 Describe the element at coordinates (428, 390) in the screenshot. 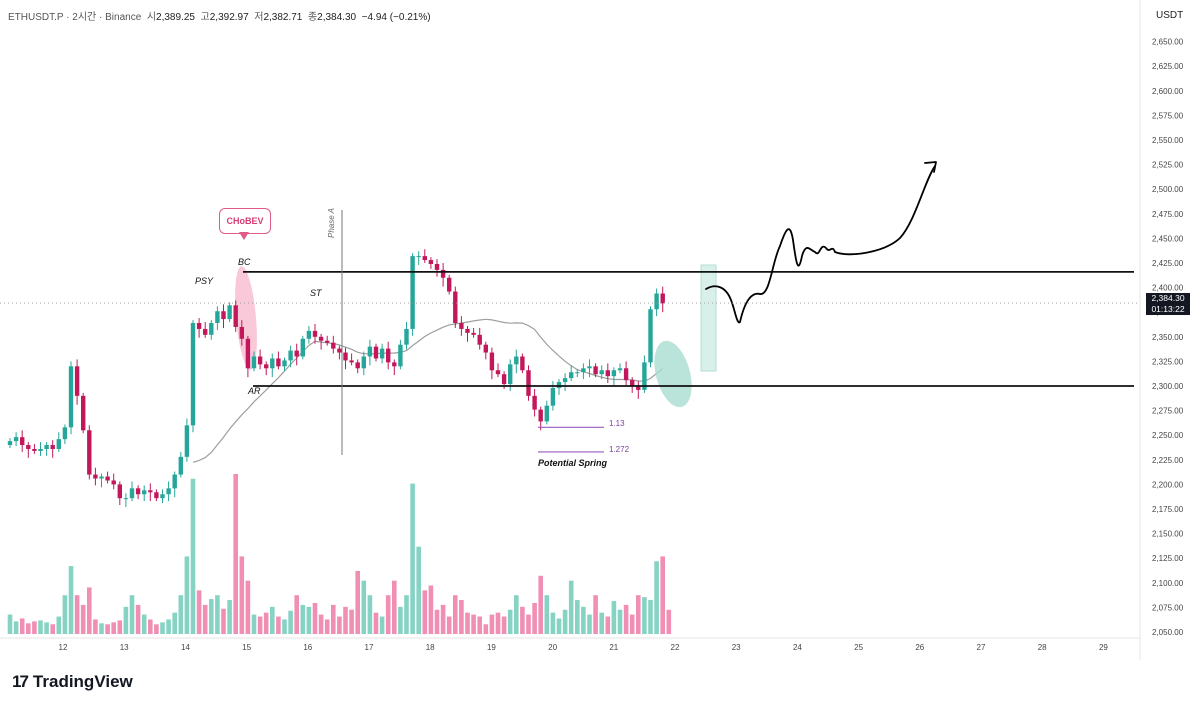

I see `ma-line` at that location.